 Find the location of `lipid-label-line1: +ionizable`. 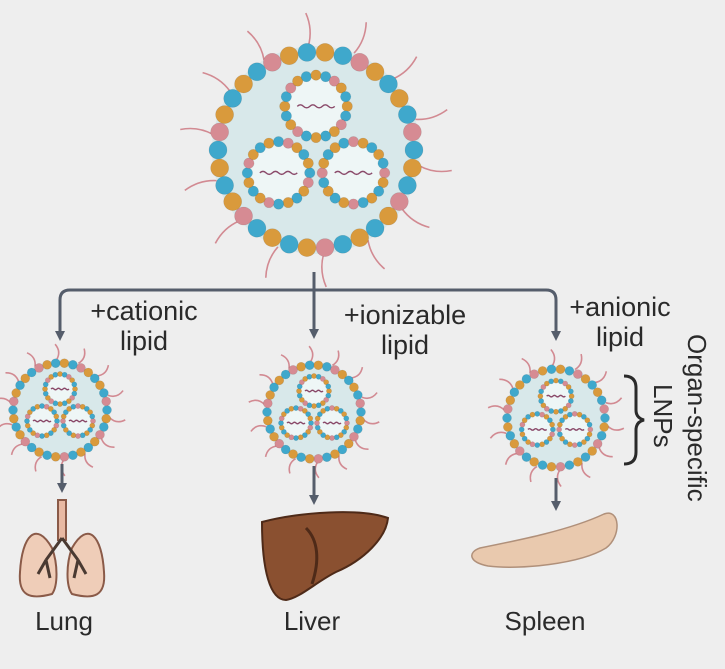

lipid-label-line1: +ionizable is located at coordinates (405, 315).